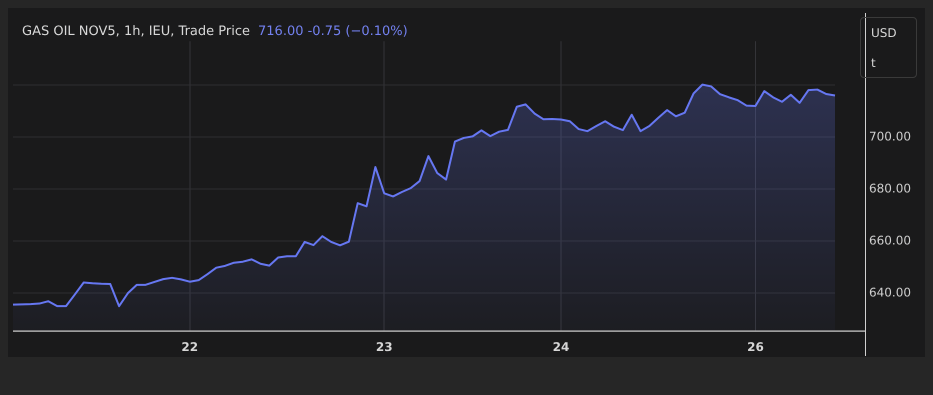 This screenshot has width=933, height=395. I want to click on x-tick-label: 24, so click(561, 347).